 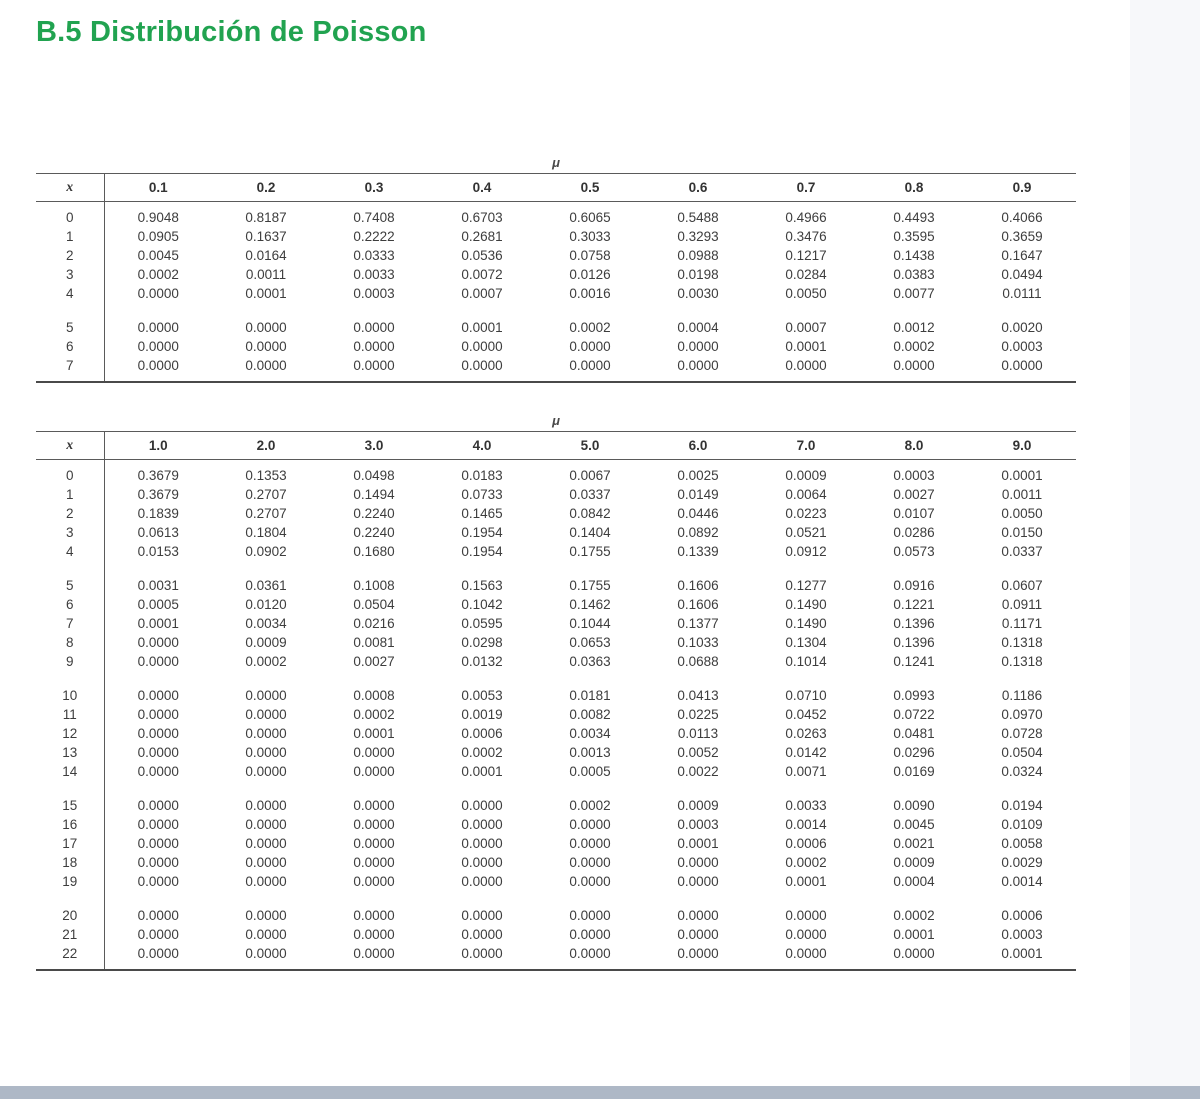 I want to click on probability-cell: 0.0842, so click(x=590, y=513).